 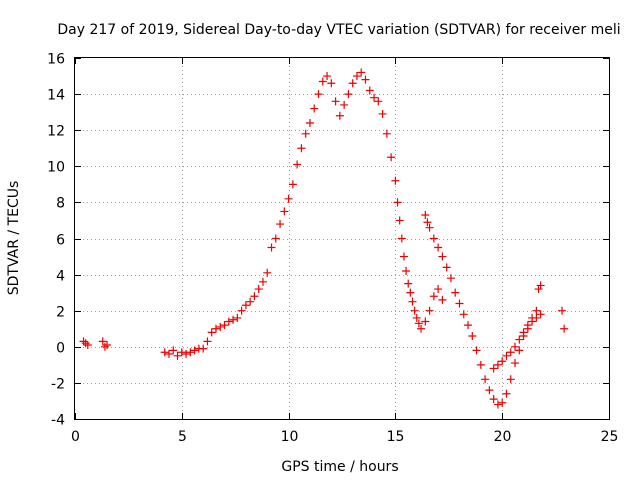 I want to click on y-tick-label: 4, so click(x=60, y=277).